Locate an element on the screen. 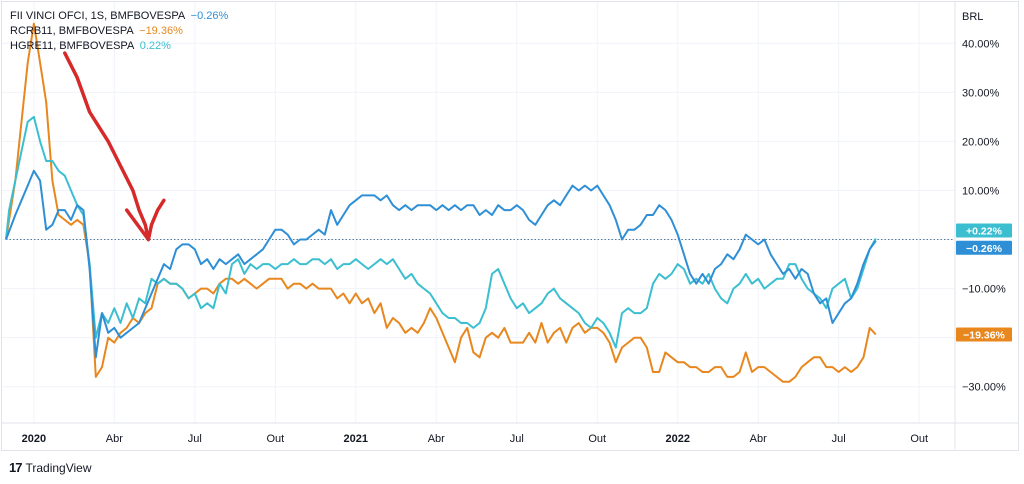 The width and height of the screenshot is (1024, 484). y-tick-label: −30.00% is located at coordinates (984, 388).